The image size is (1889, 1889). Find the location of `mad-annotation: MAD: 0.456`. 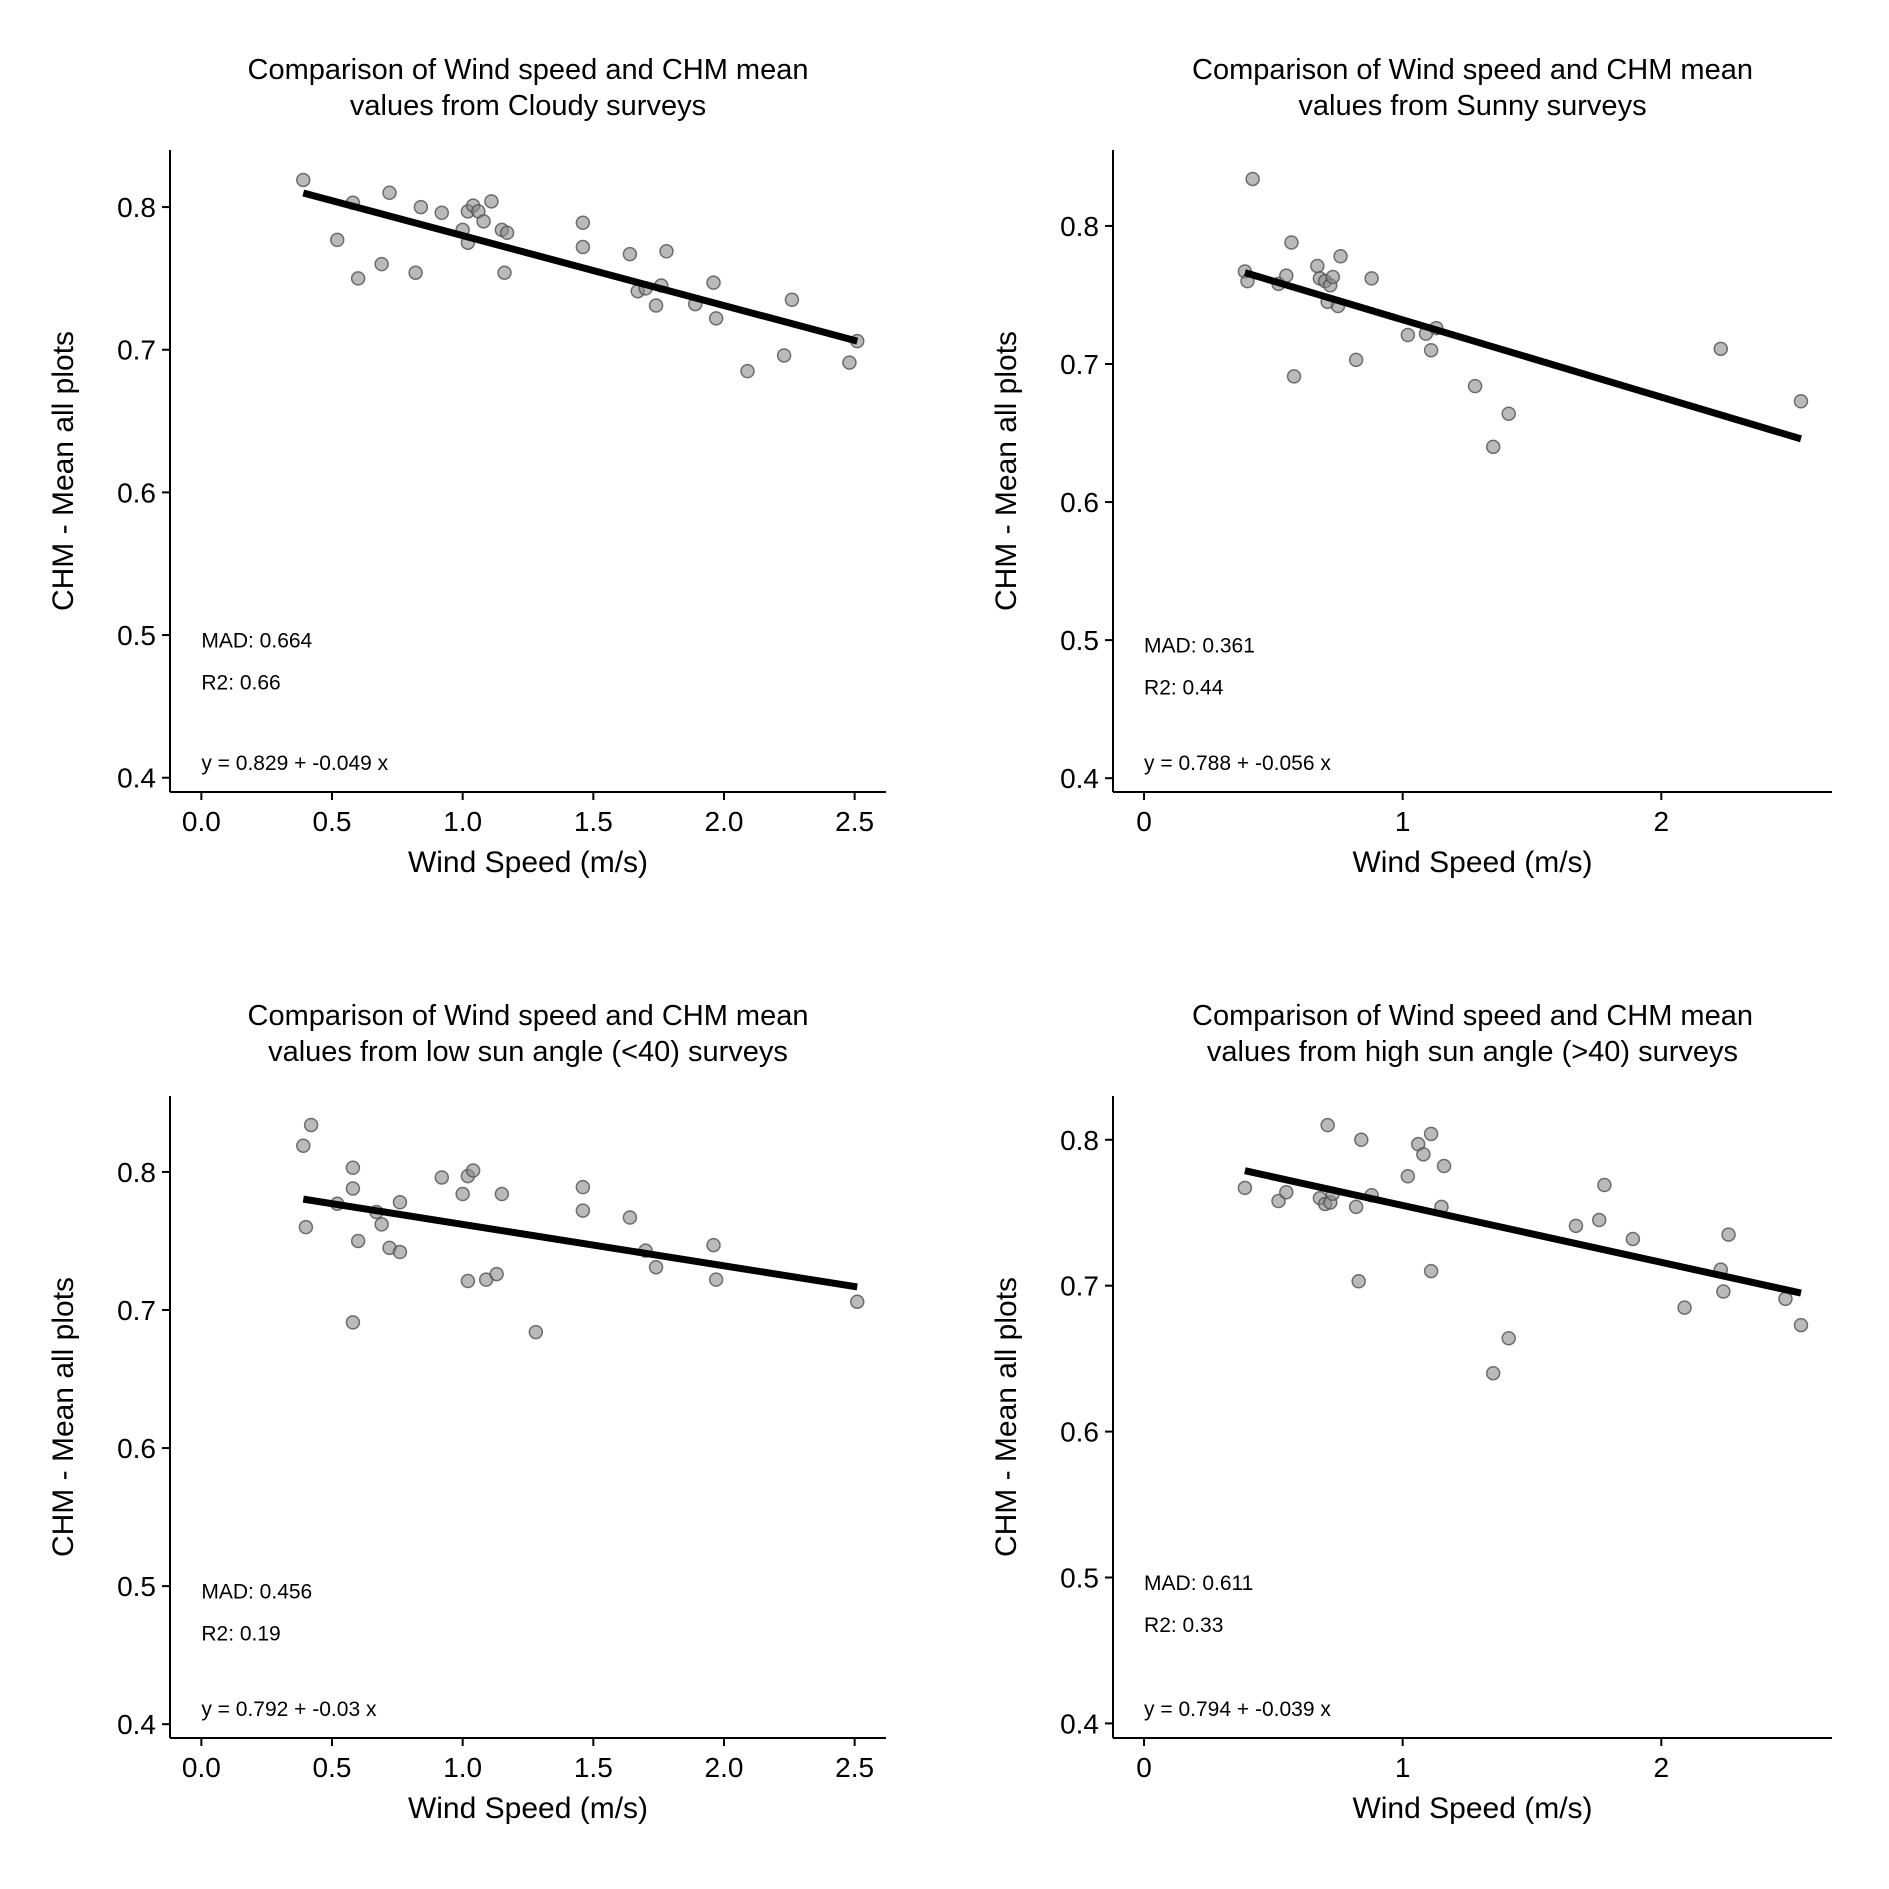

mad-annotation: MAD: 0.456 is located at coordinates (256, 1591).